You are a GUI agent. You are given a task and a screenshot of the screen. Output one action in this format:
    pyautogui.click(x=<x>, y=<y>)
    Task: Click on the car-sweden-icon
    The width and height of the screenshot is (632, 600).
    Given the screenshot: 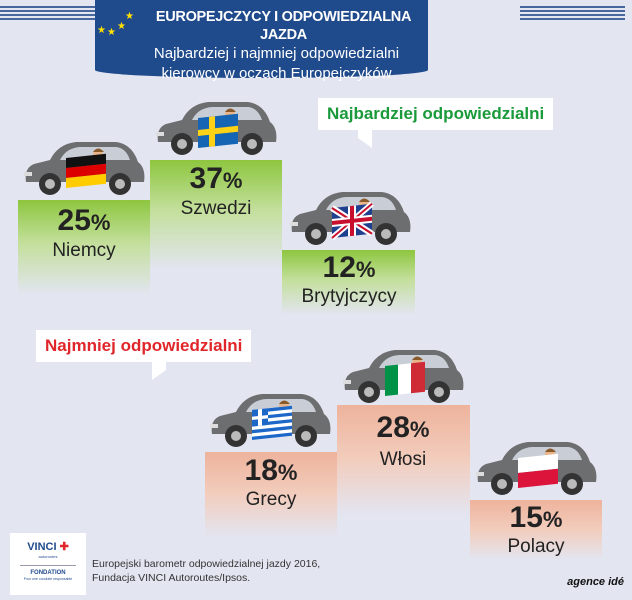 What is the action you would take?
    pyautogui.click(x=216, y=129)
    